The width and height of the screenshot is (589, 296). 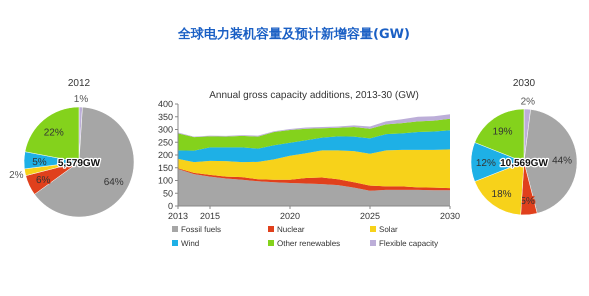 I want to click on legend-label: Fossil fuels, so click(x=201, y=229).